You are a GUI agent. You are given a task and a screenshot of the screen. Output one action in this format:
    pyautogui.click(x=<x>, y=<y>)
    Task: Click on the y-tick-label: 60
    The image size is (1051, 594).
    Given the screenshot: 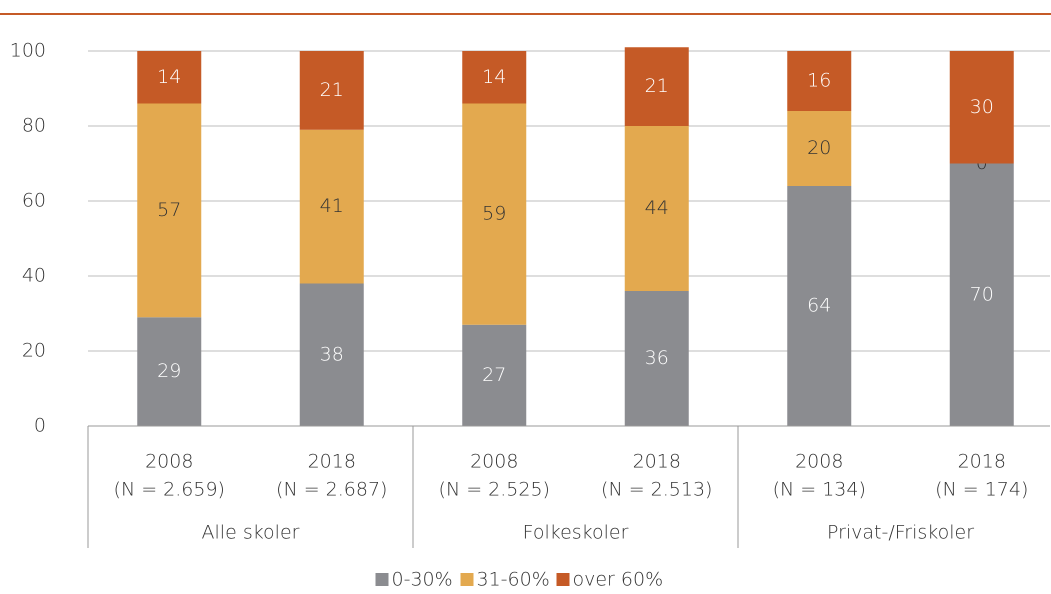 What is the action you would take?
    pyautogui.click(x=34, y=201)
    